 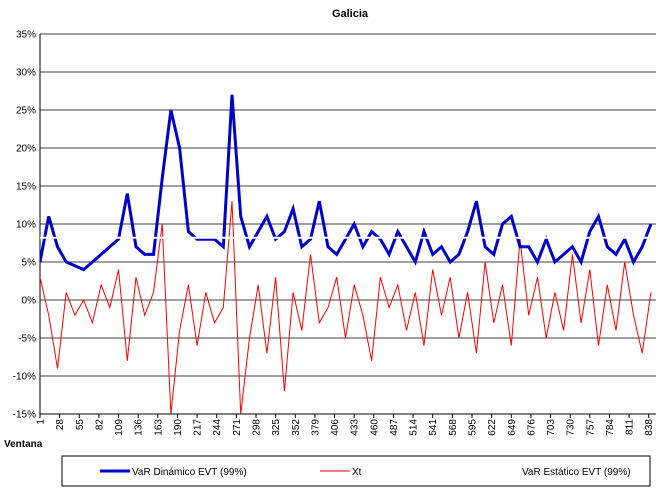 What do you see at coordinates (394, 427) in the screenshot?
I see `x-tick-label: 487` at bounding box center [394, 427].